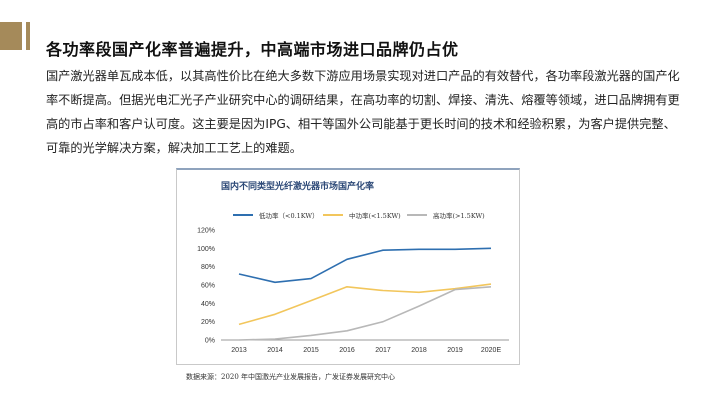 The height and width of the screenshot is (405, 720). I want to click on legend-label-mid-power: 中功率(<1.5KW), so click(375, 216).